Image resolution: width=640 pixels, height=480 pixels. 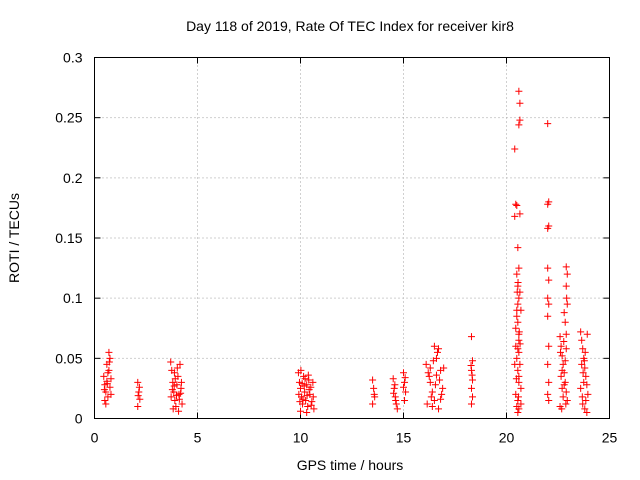 I want to click on x-tick-label: 15, so click(x=404, y=438).